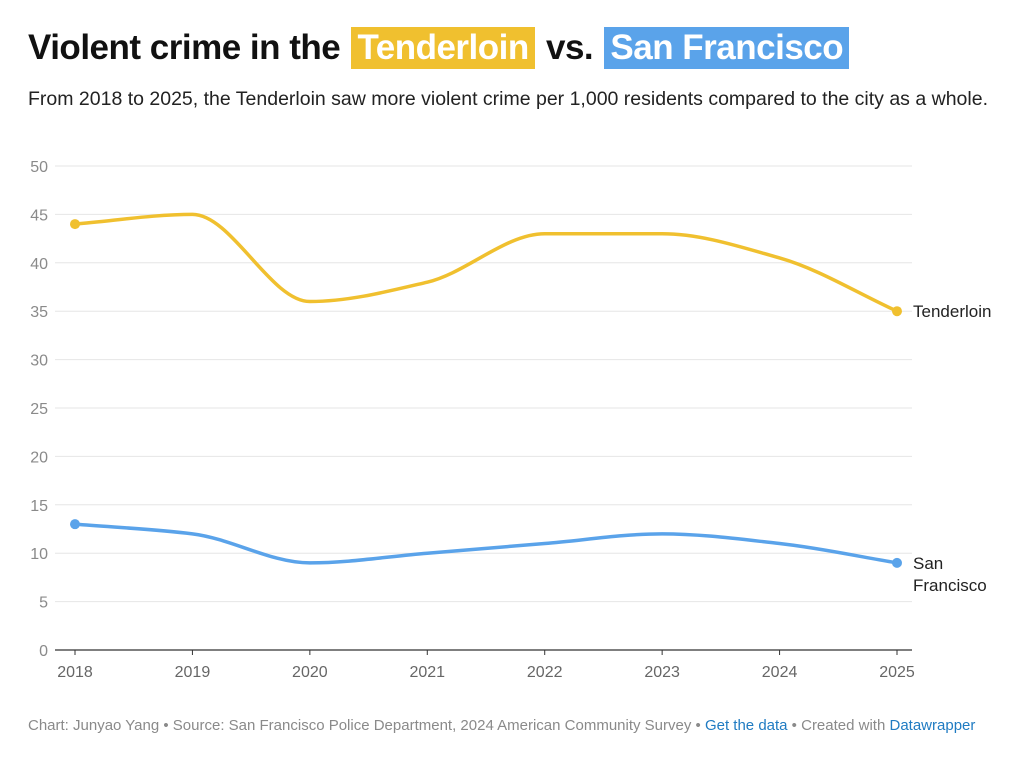 The image size is (1024, 780). What do you see at coordinates (950, 585) in the screenshot?
I see `series-label-san-francisco: Francisco` at bounding box center [950, 585].